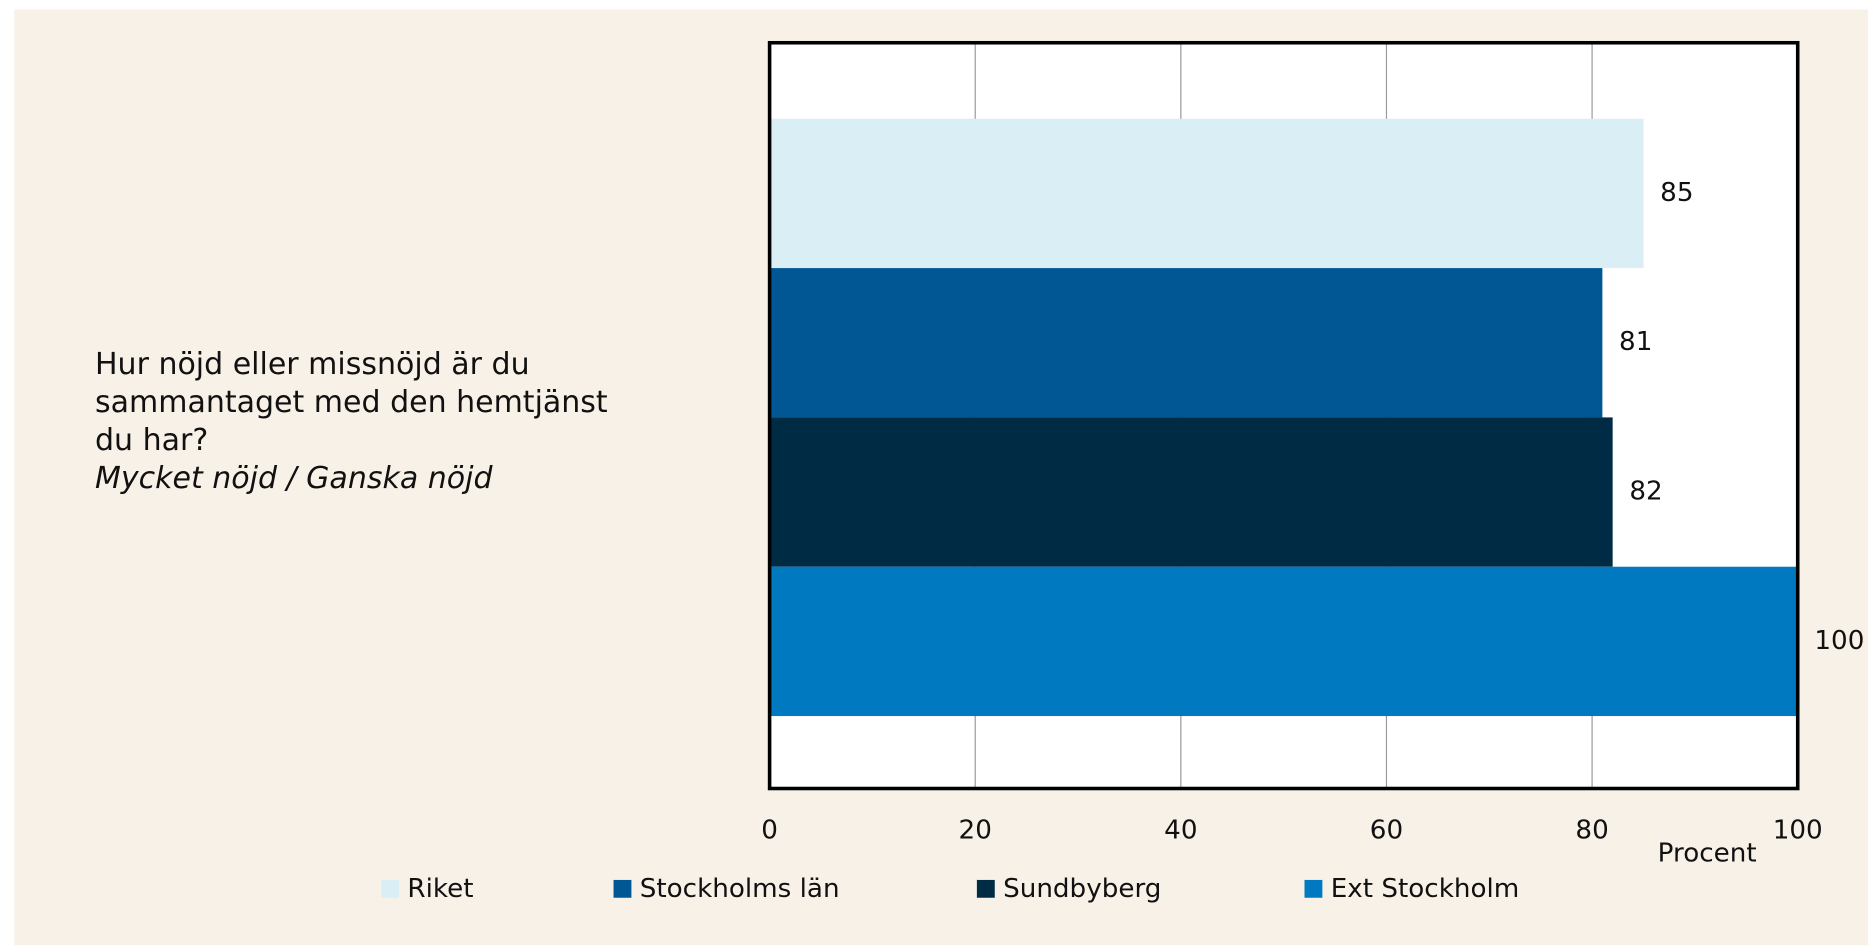 The height and width of the screenshot is (950, 1868). Describe the element at coordinates (1180, 831) in the screenshot. I see `x-tick-label: 40` at that location.